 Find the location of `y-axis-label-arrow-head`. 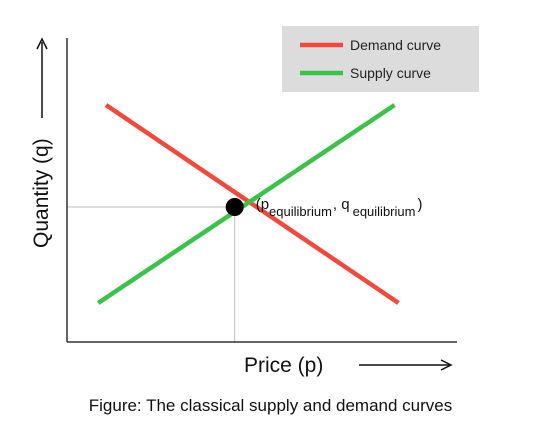

y-axis-label-arrow-head is located at coordinates (42, 43).